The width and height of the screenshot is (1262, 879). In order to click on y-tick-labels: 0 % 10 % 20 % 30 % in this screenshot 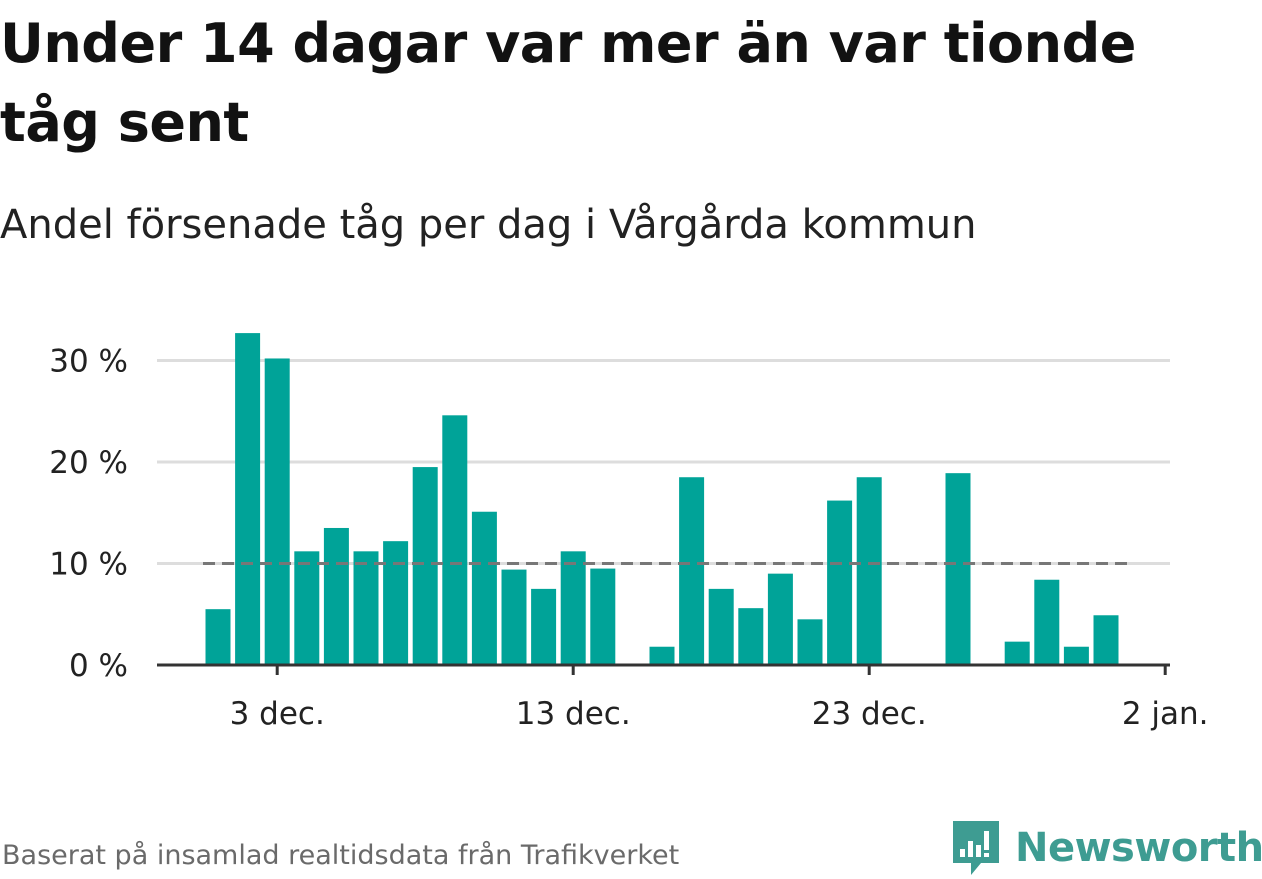, I will do `click(88, 514)`.